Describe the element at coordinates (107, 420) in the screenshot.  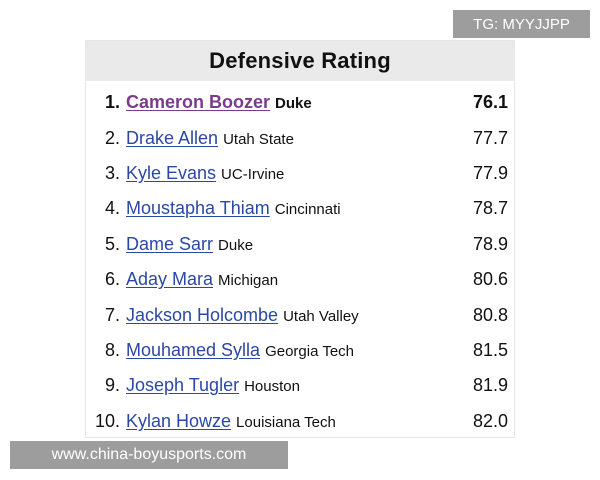
I see `rank: 10.` at that location.